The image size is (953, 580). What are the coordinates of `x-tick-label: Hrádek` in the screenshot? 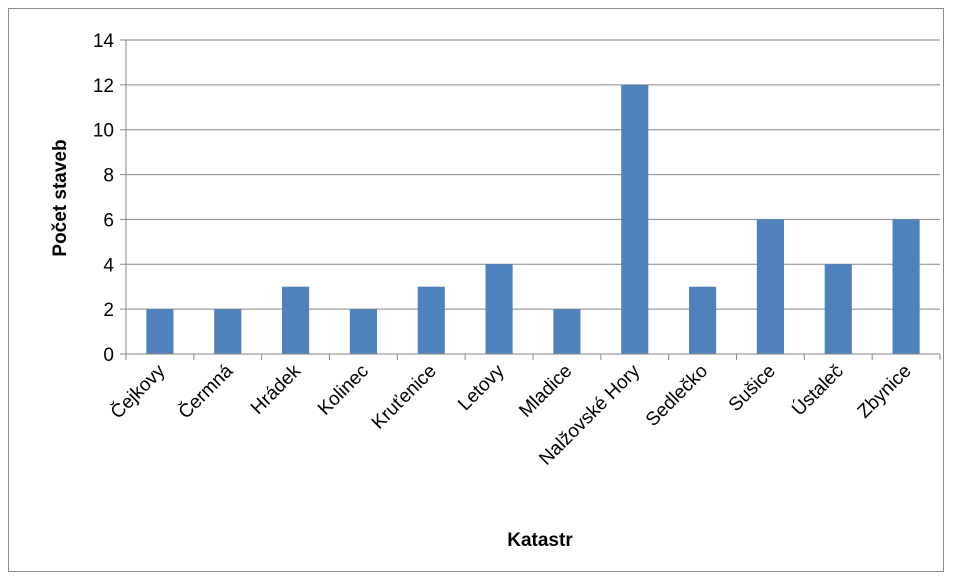 It's located at (276, 389).